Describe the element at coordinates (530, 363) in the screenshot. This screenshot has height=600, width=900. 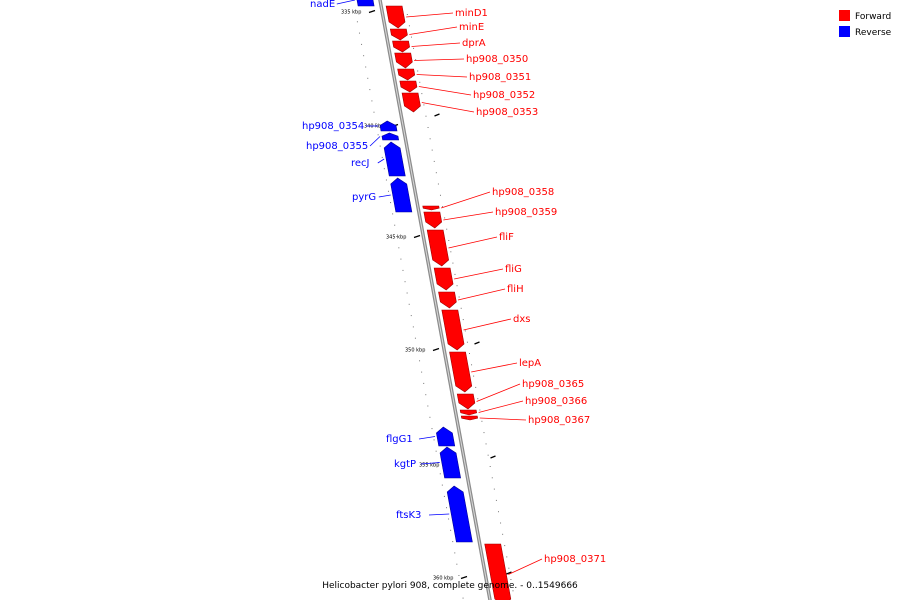
I see `gene-label: lepA` at that location.